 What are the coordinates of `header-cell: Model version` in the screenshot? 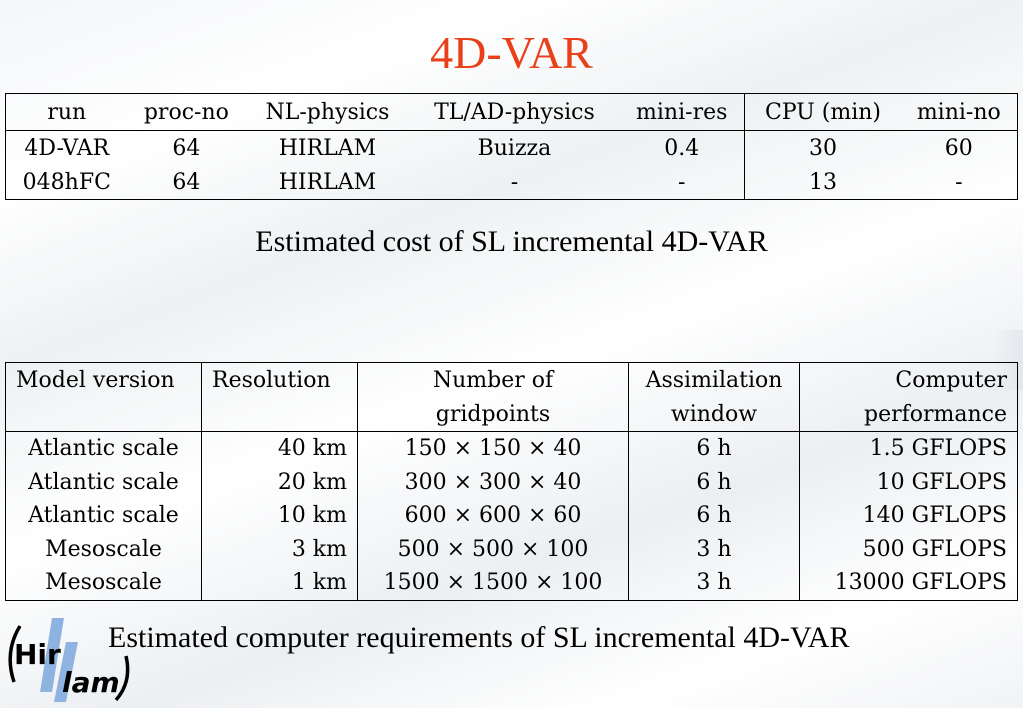 It's located at (103, 379).